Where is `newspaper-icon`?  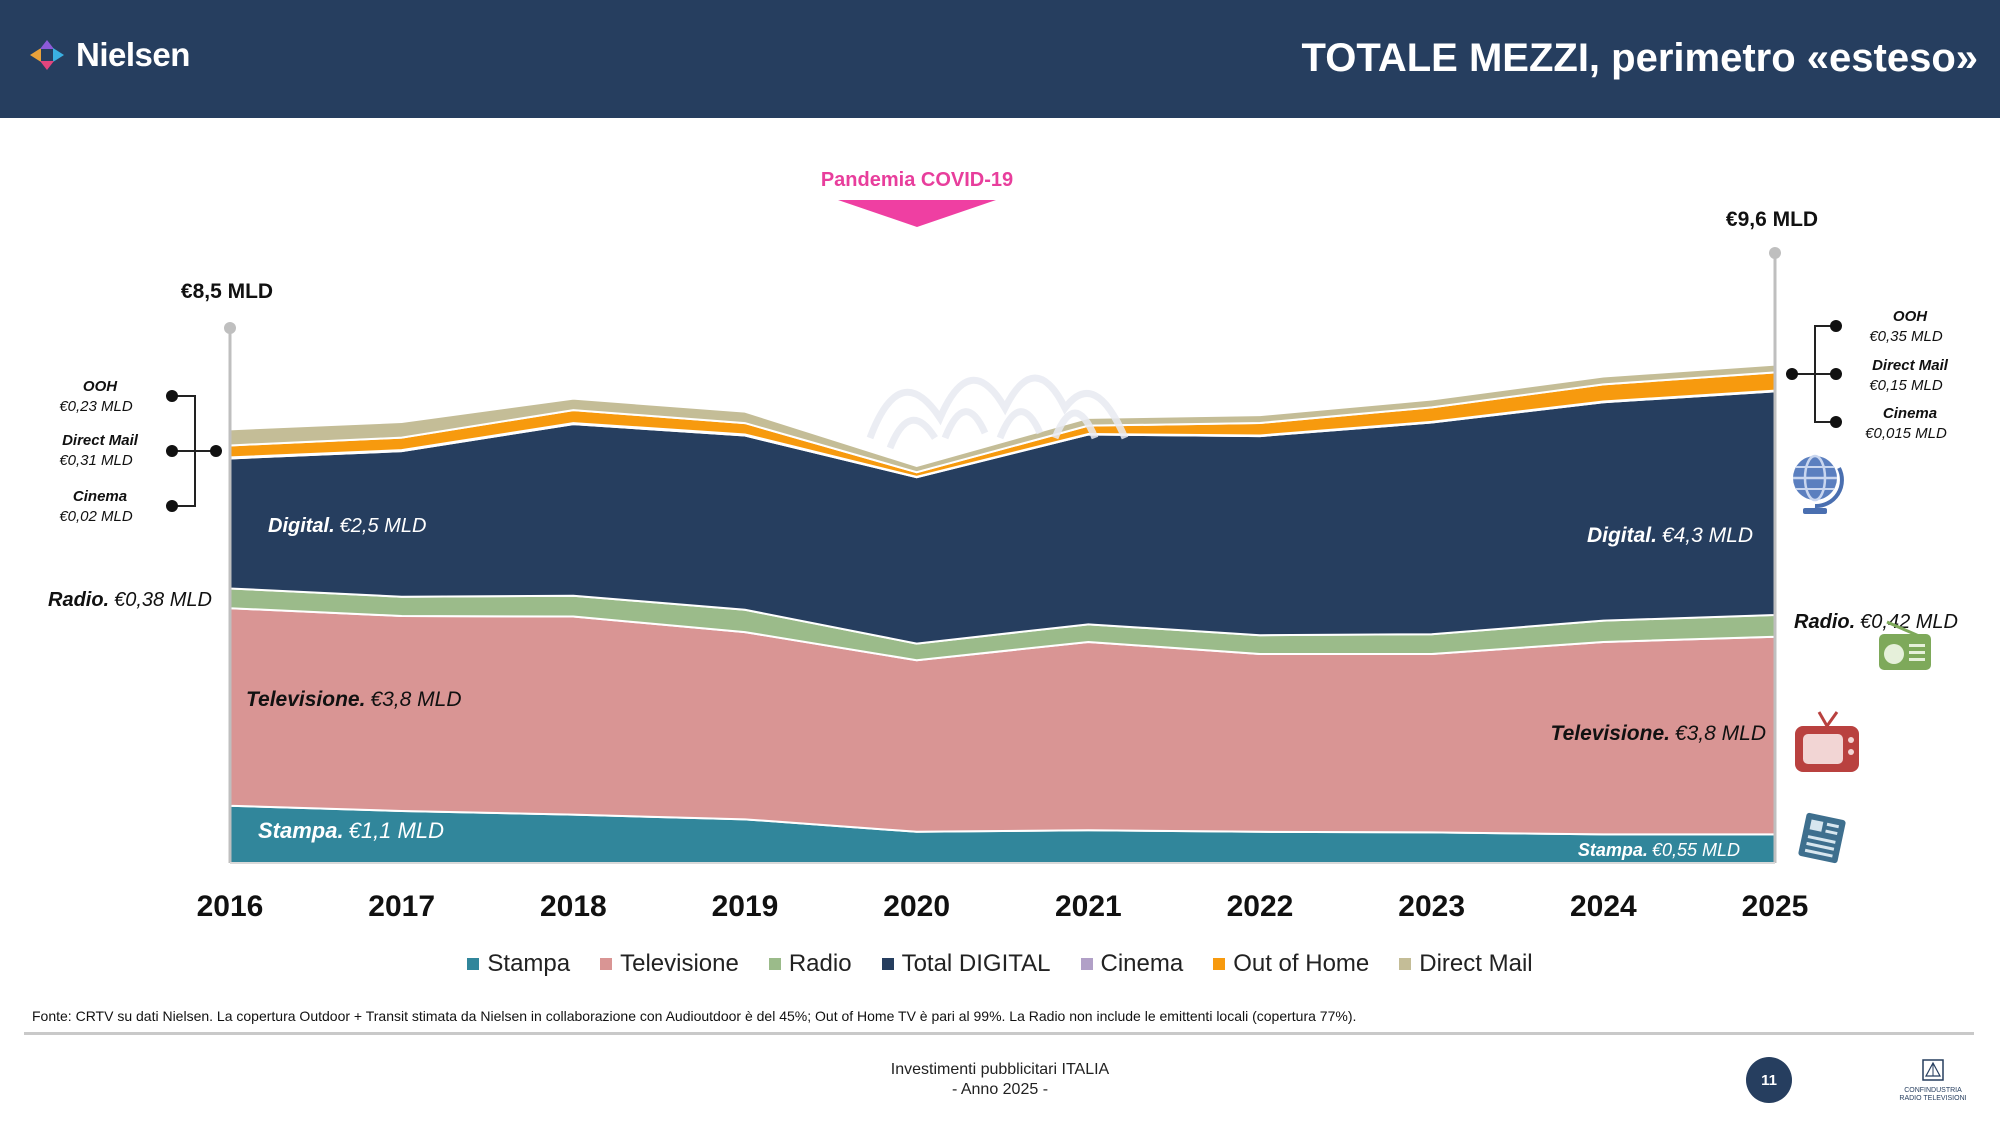
newspaper-icon is located at coordinates (1822, 838).